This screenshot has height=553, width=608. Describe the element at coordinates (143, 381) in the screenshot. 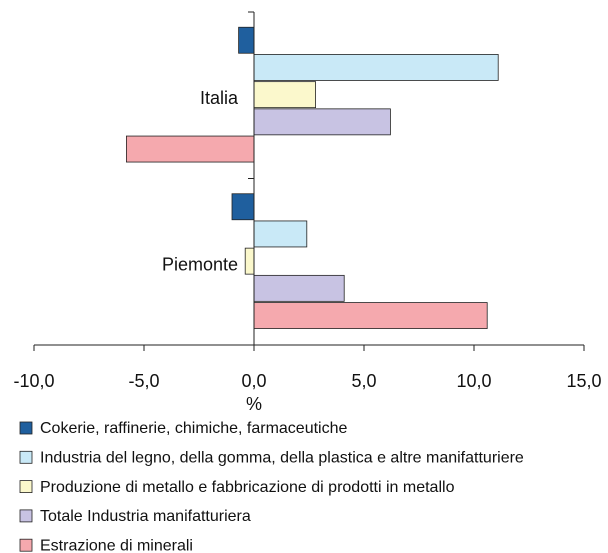

I see `x-tick-label: -5,0` at that location.